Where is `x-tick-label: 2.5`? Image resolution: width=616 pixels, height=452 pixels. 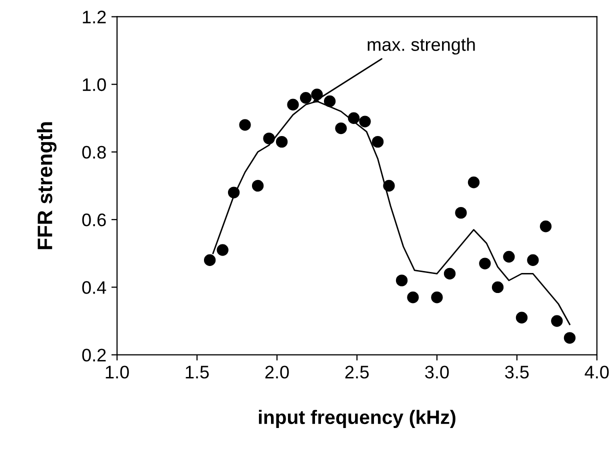 x-tick-label: 2.5 is located at coordinates (357, 372).